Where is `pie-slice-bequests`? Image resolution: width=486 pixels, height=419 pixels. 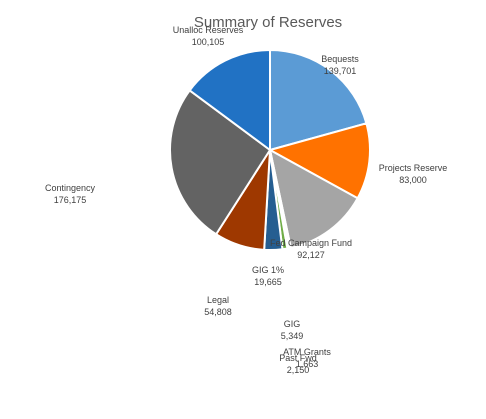 pie-slice-bequests is located at coordinates (318, 100).